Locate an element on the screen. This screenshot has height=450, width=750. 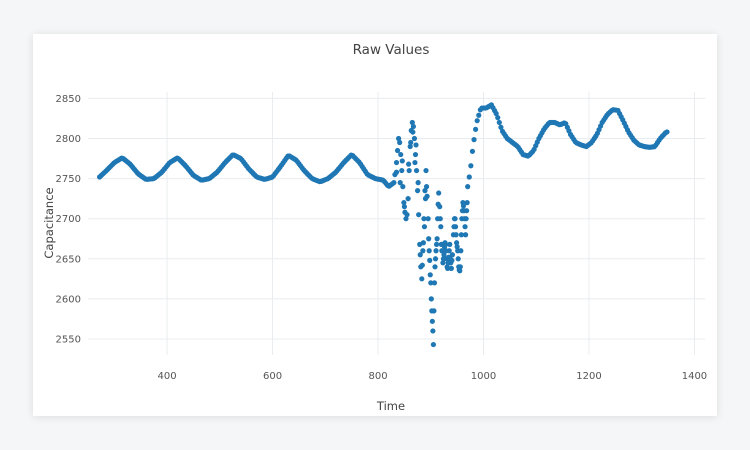
y-tick-label: 2550 is located at coordinates (68, 339).